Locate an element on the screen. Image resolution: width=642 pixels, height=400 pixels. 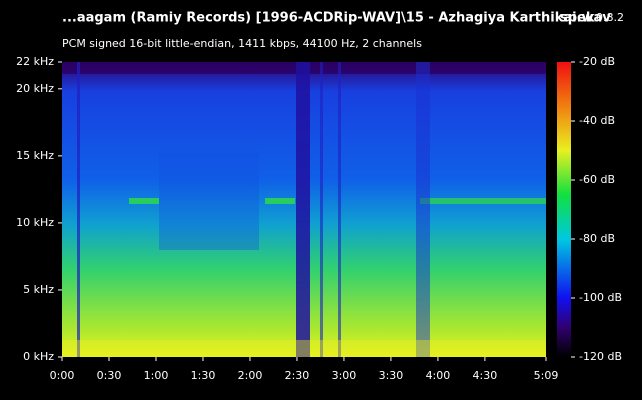
x-tick-label: 5:09 is located at coordinates (546, 375).